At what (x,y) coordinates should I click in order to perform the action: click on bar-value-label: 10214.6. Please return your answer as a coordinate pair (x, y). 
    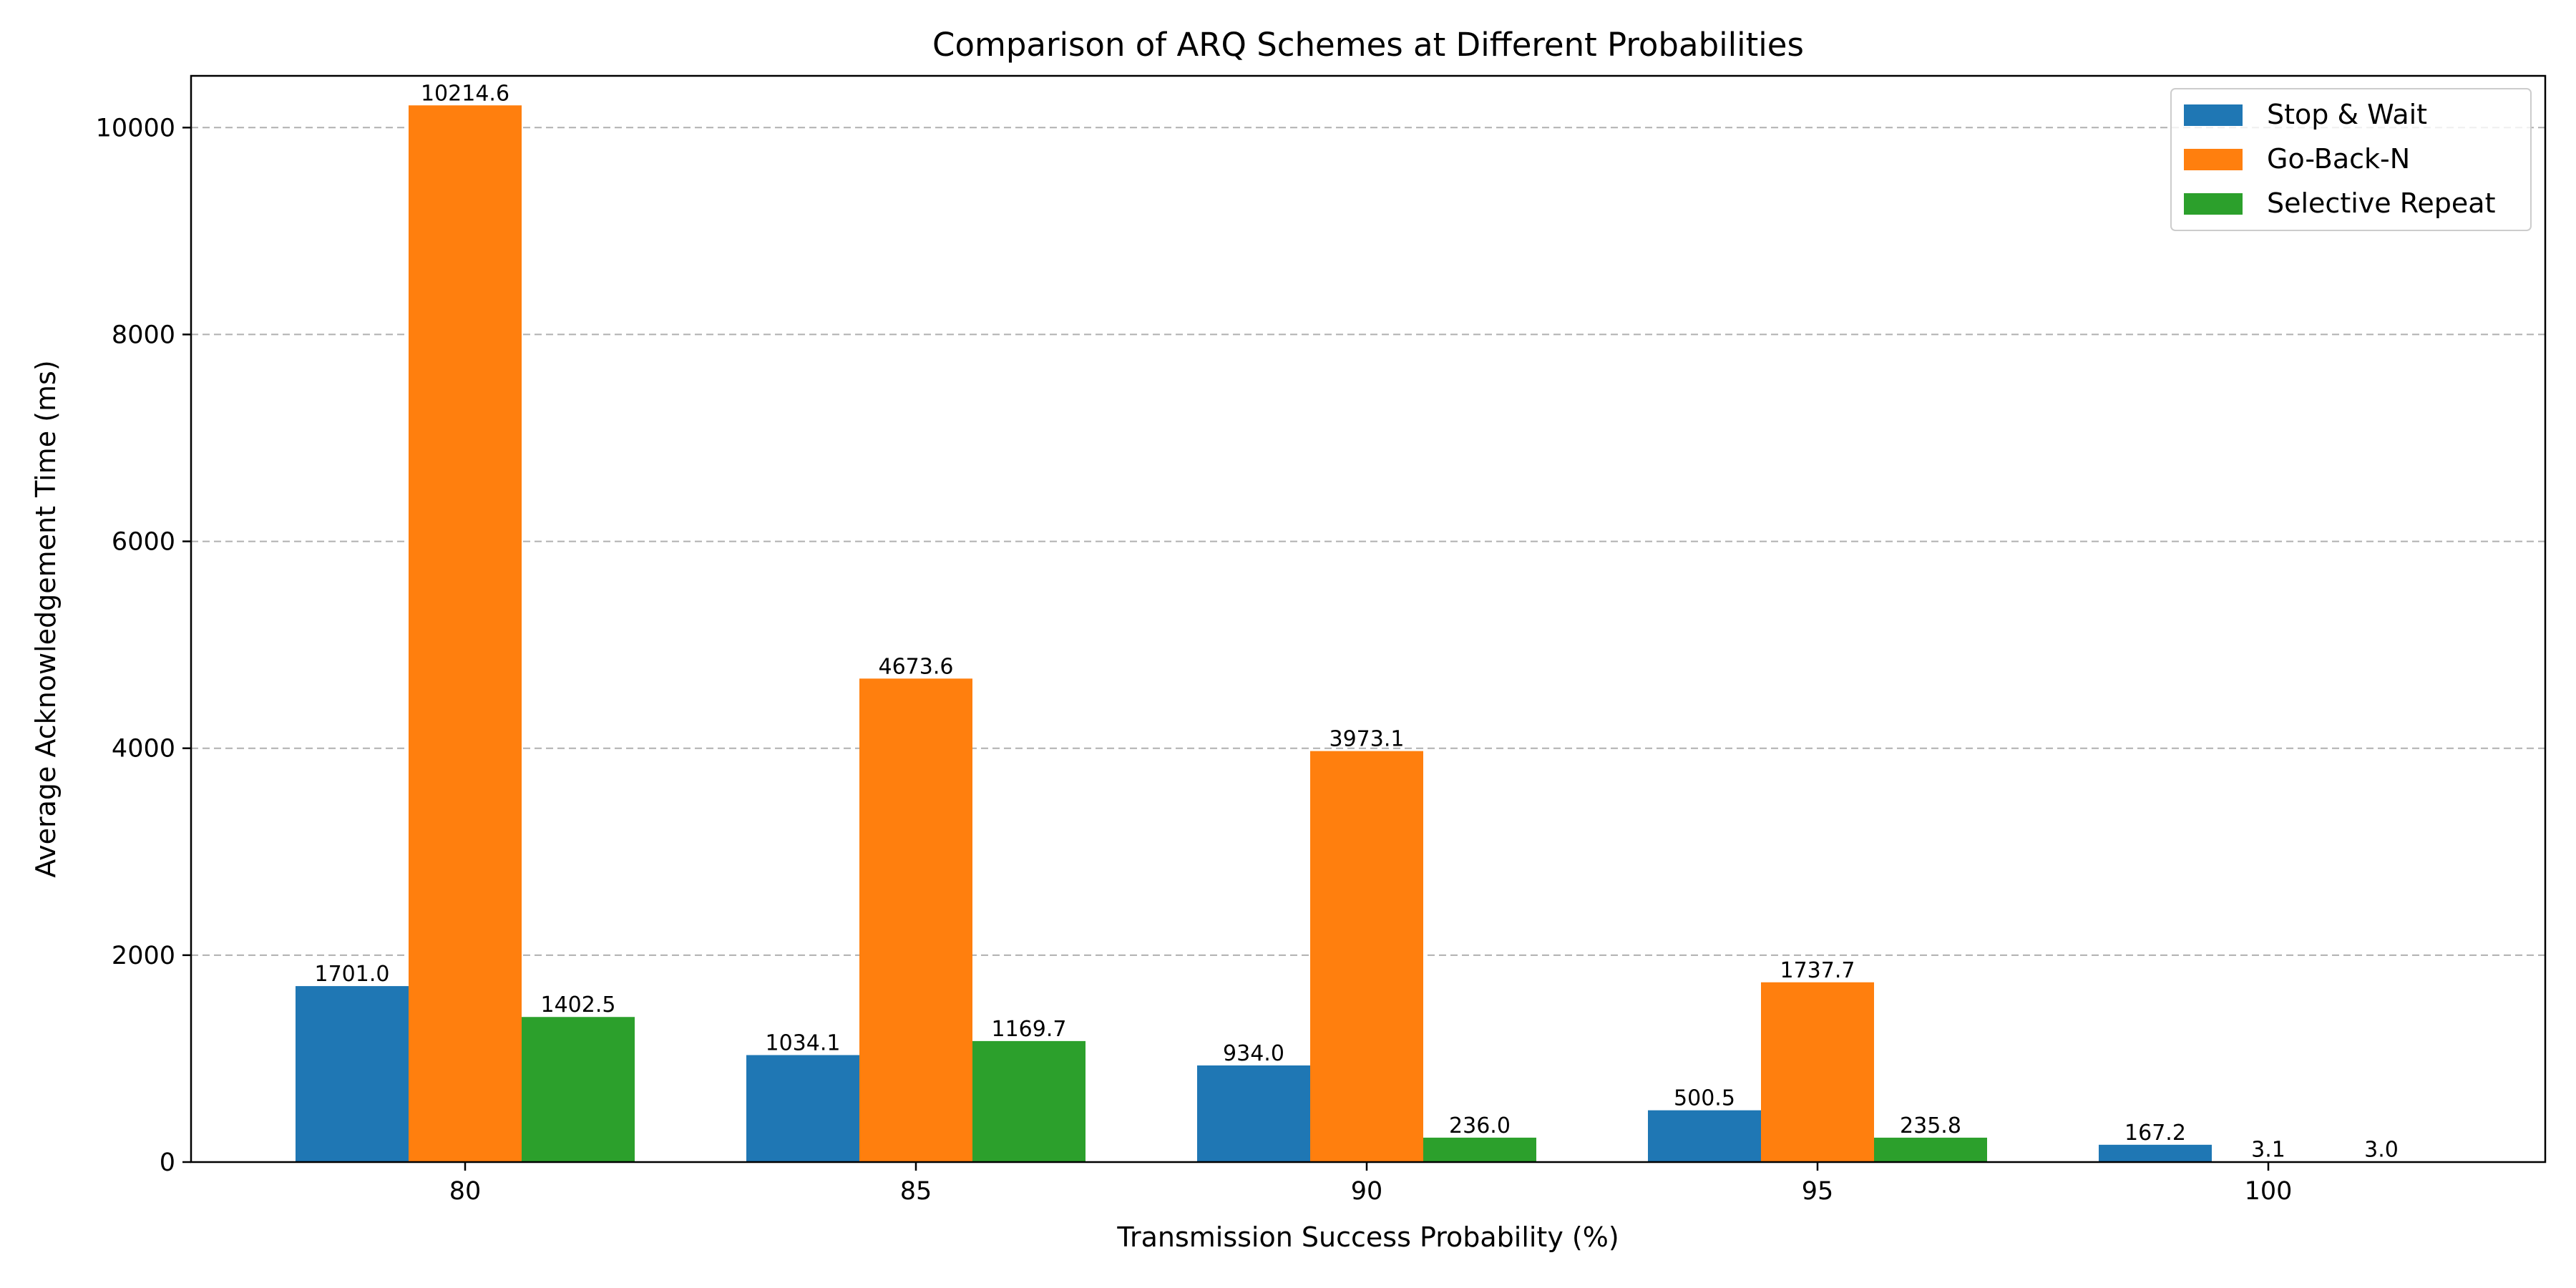
    Looking at the image, I should click on (465, 93).